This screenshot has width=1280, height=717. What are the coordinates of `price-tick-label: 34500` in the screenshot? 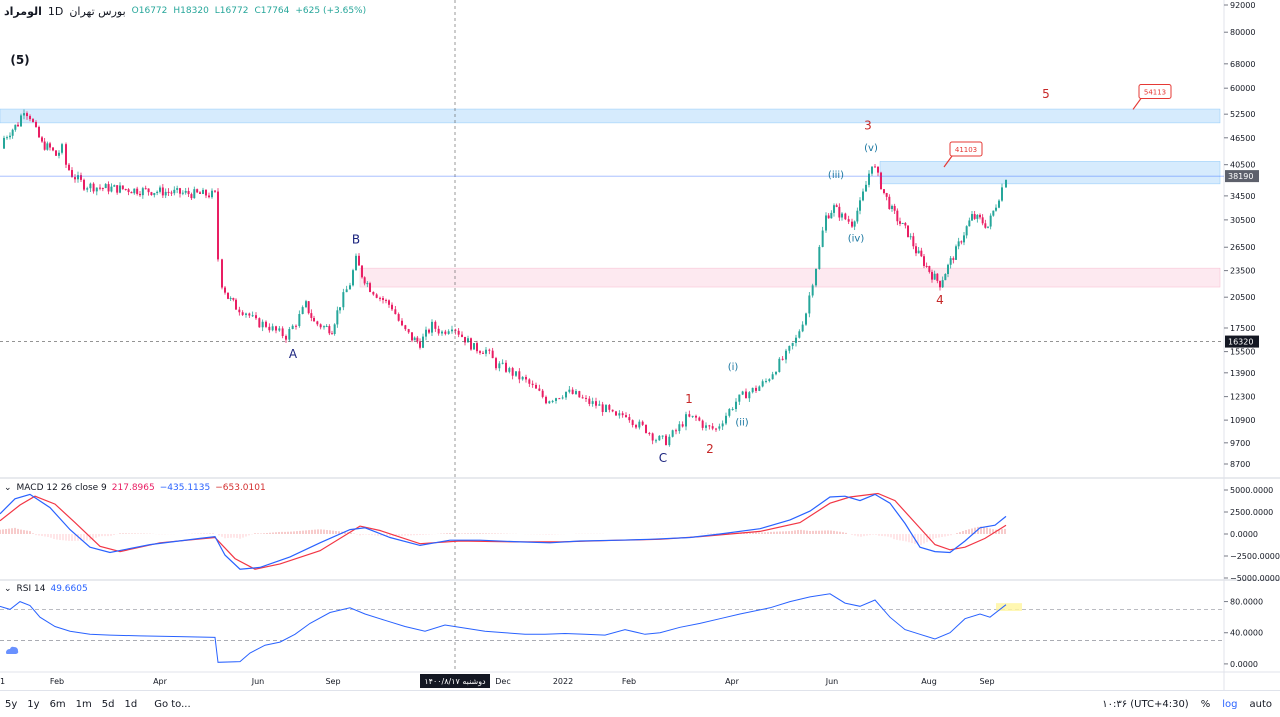 It's located at (1242, 196).